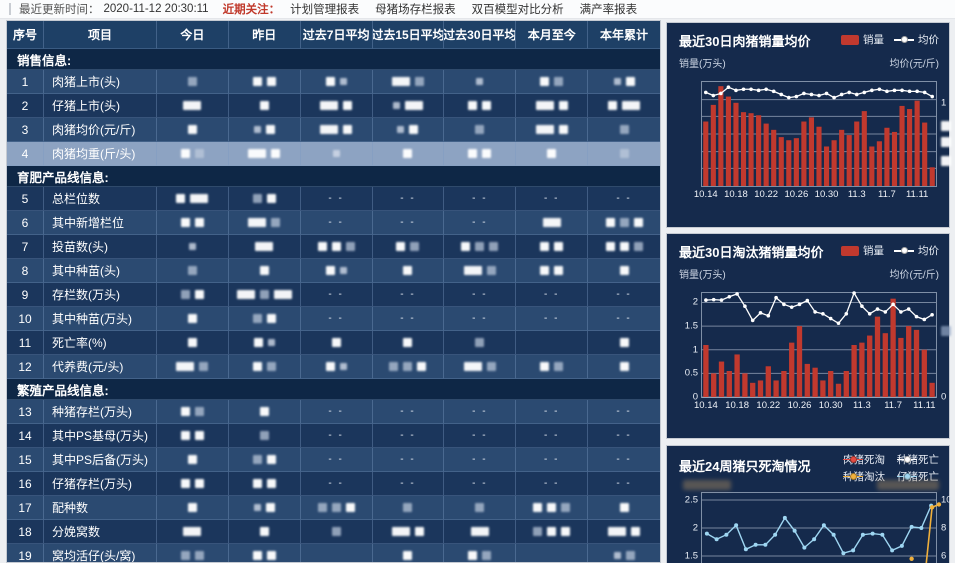  I want to click on table-row: 19 窝均活仔(头/窝), so click(333, 553).